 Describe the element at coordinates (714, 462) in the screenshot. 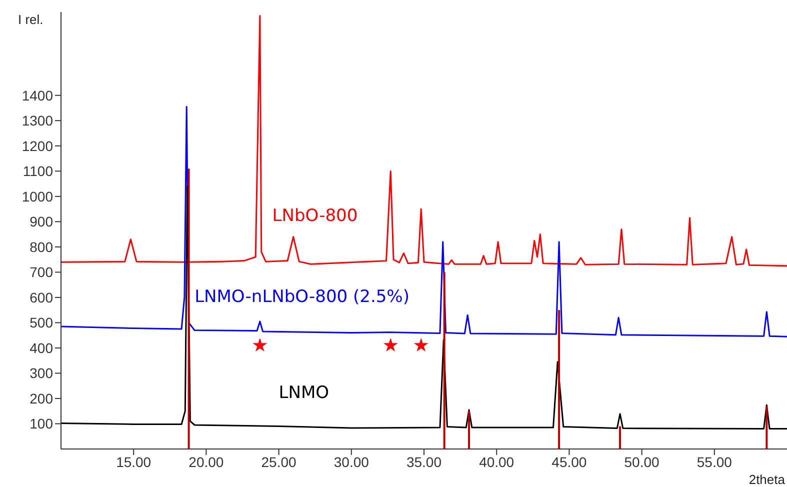

I see `x-tick-label: 55.00` at that location.